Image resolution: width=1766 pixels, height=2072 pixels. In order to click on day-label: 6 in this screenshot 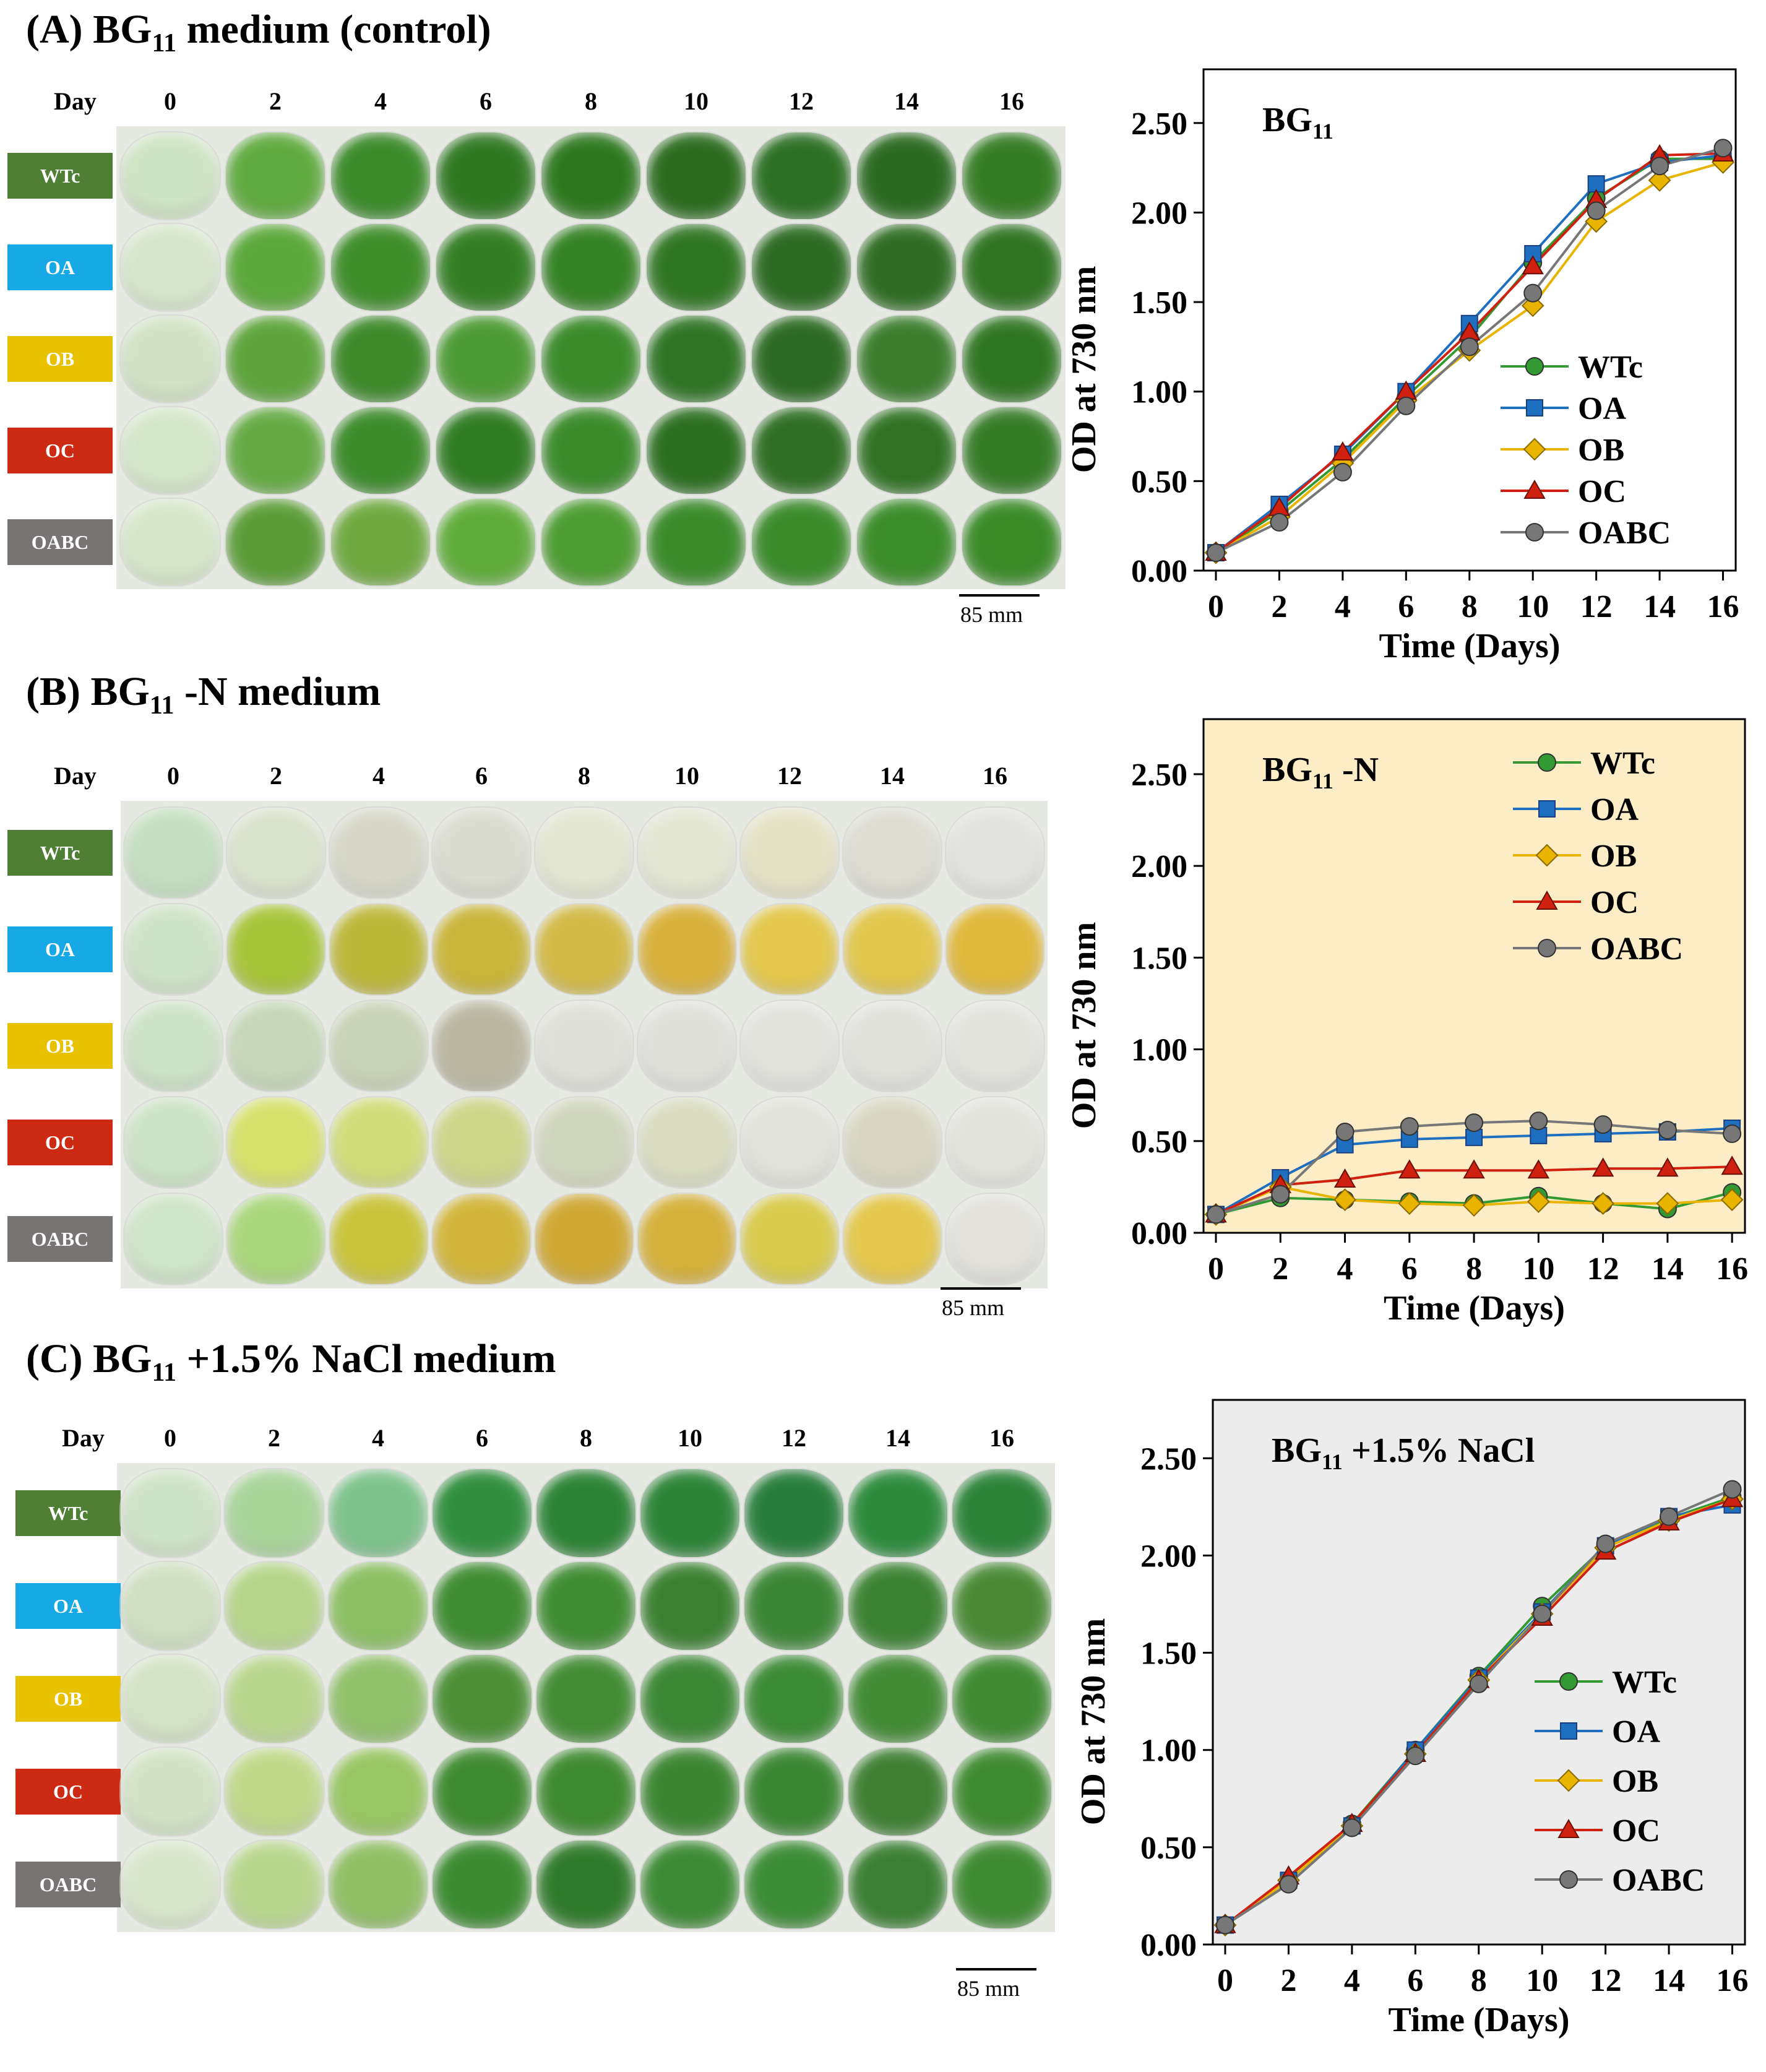, I will do `click(482, 1438)`.